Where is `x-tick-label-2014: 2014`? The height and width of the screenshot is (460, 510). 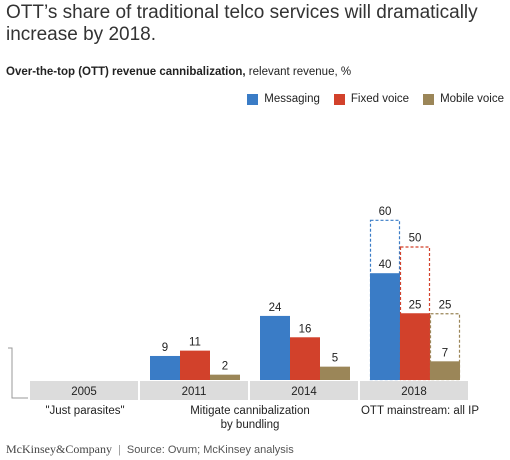
x-tick-label-2014: 2014 is located at coordinates (304, 392).